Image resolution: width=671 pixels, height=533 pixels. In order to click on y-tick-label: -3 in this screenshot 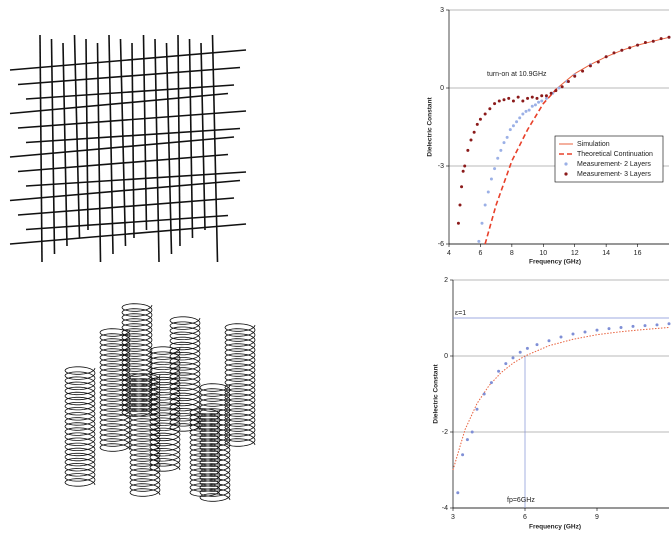, I will do `click(441, 166)`.